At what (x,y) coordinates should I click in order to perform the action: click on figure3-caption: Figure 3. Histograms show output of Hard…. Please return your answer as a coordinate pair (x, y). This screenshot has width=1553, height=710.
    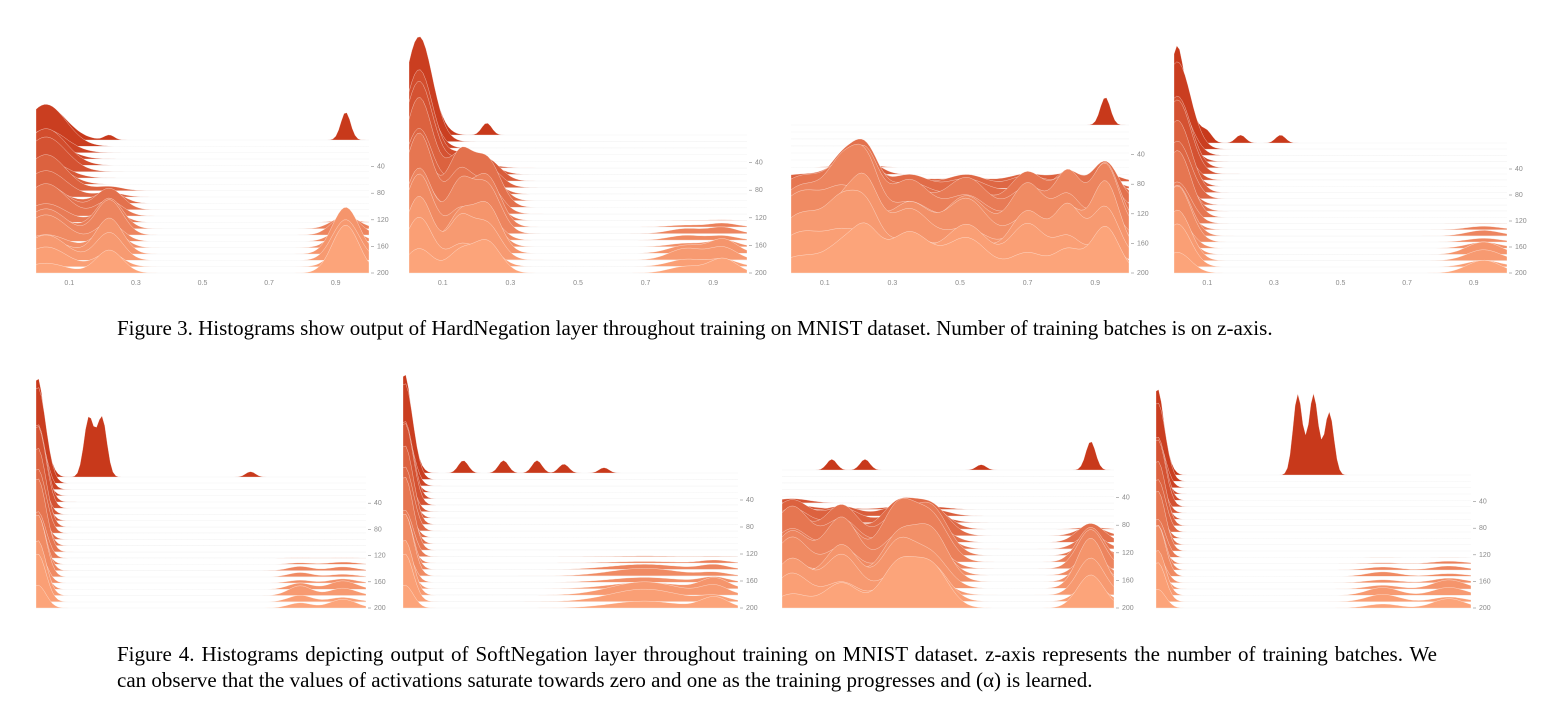
    Looking at the image, I should click on (695, 328).